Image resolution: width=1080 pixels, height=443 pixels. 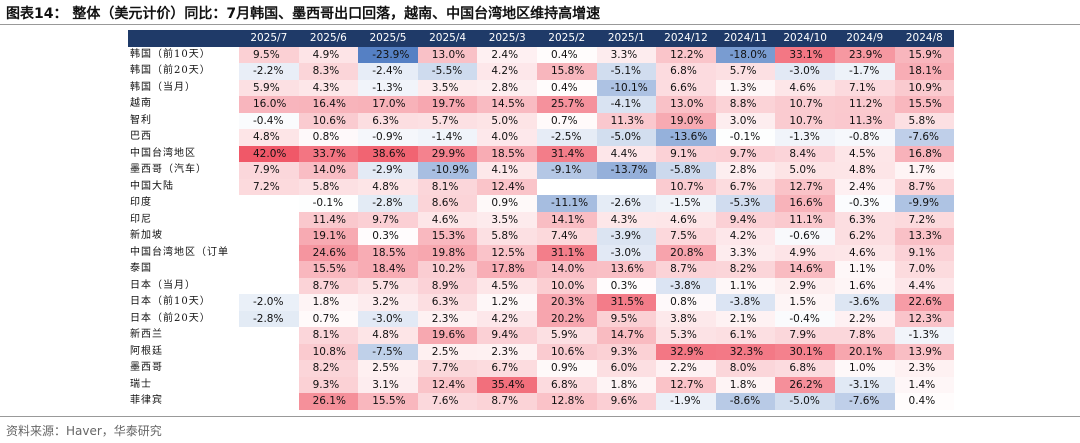 I want to click on value-cell: 32.3%, so click(x=745, y=351).